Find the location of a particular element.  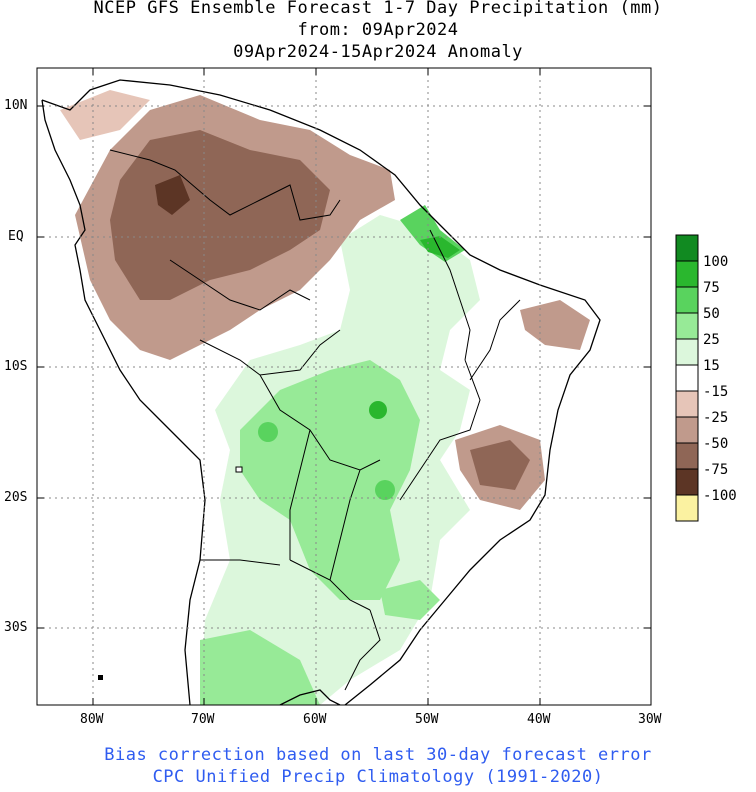

lon-label-30w: 30W is located at coordinates (650, 719).